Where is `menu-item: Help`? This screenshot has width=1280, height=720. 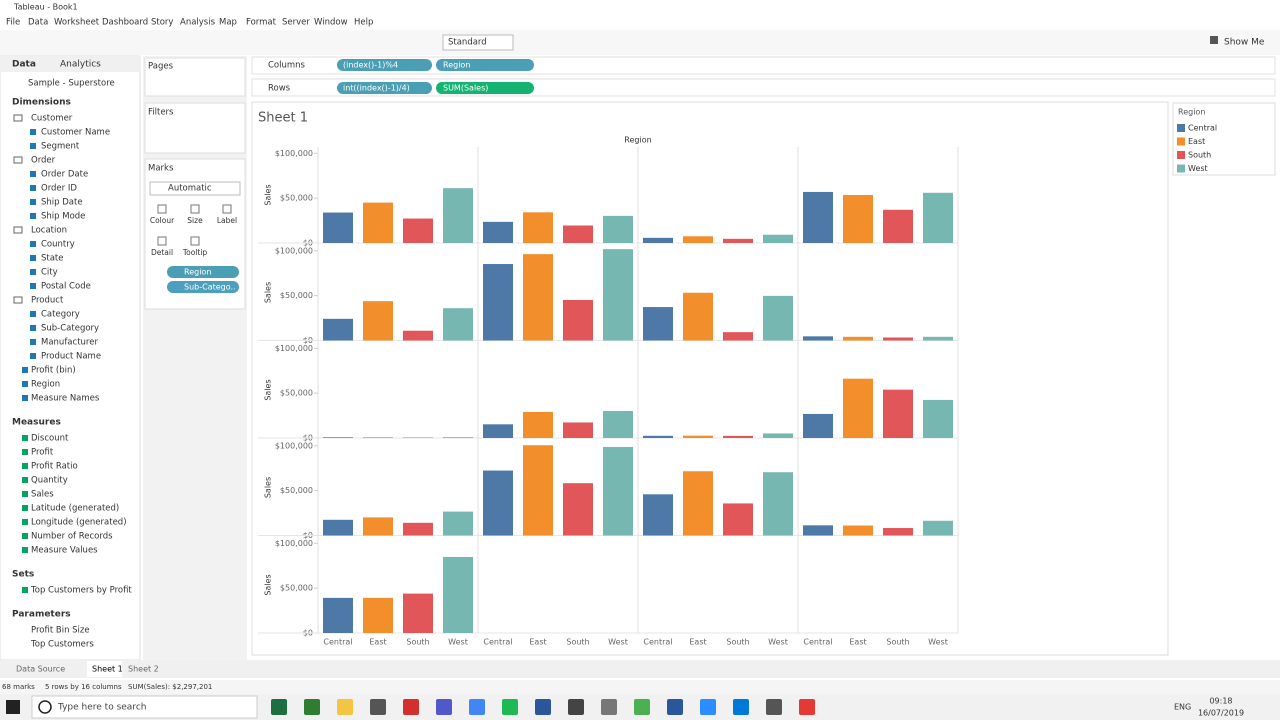
menu-item: Help is located at coordinates (363, 23).